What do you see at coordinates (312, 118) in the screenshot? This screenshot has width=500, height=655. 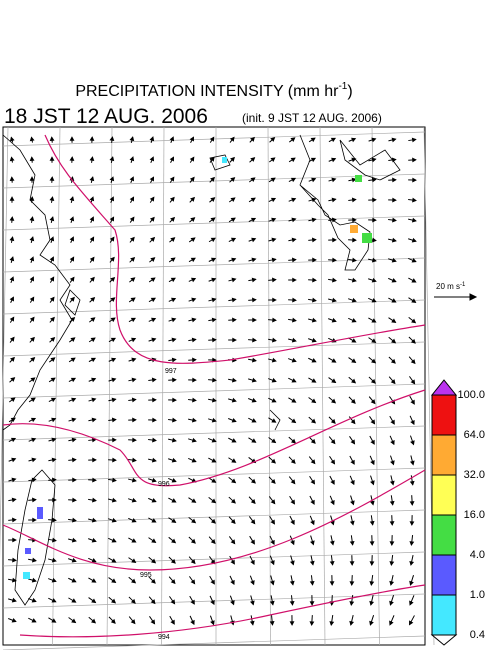 I see `init-time: (init. 9 JST 12 AUG. 2006)` at bounding box center [312, 118].